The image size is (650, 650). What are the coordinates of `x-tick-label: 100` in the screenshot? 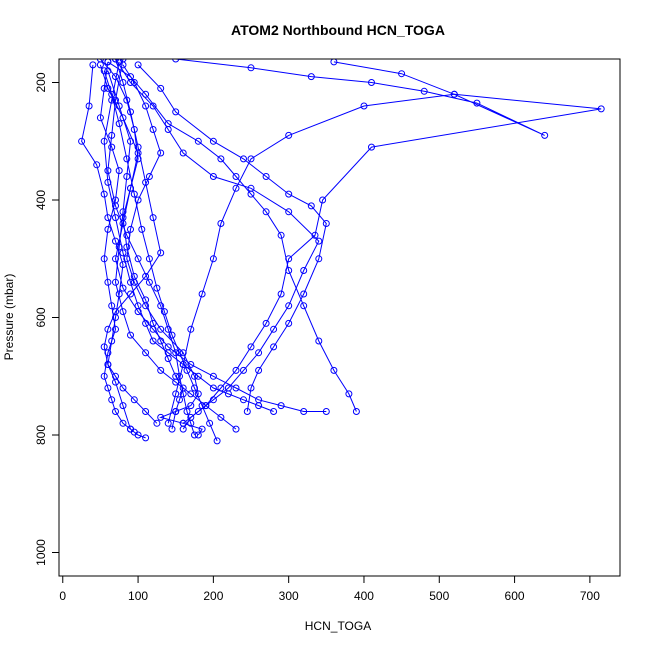 It's located at (138, 596).